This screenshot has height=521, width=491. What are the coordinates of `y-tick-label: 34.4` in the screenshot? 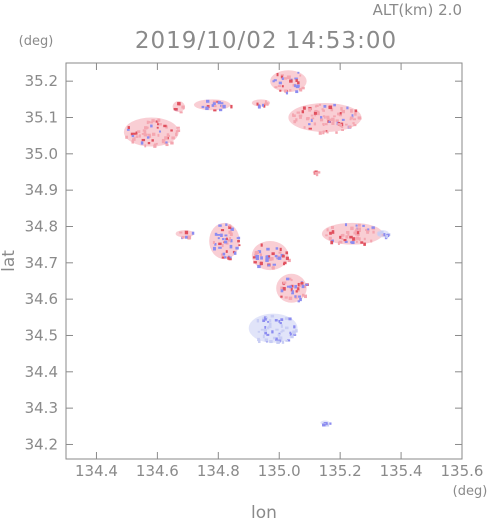 It's located at (41, 372).